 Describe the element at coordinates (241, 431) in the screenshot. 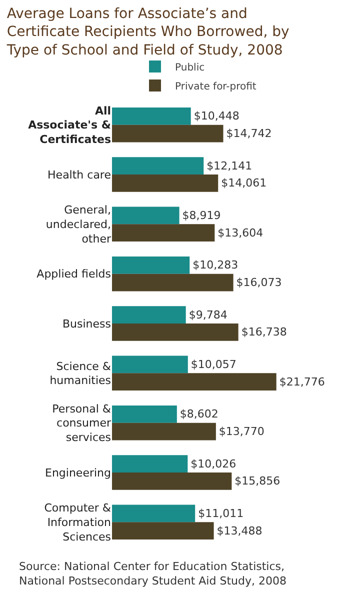

I see `data-label: $13,770` at that location.